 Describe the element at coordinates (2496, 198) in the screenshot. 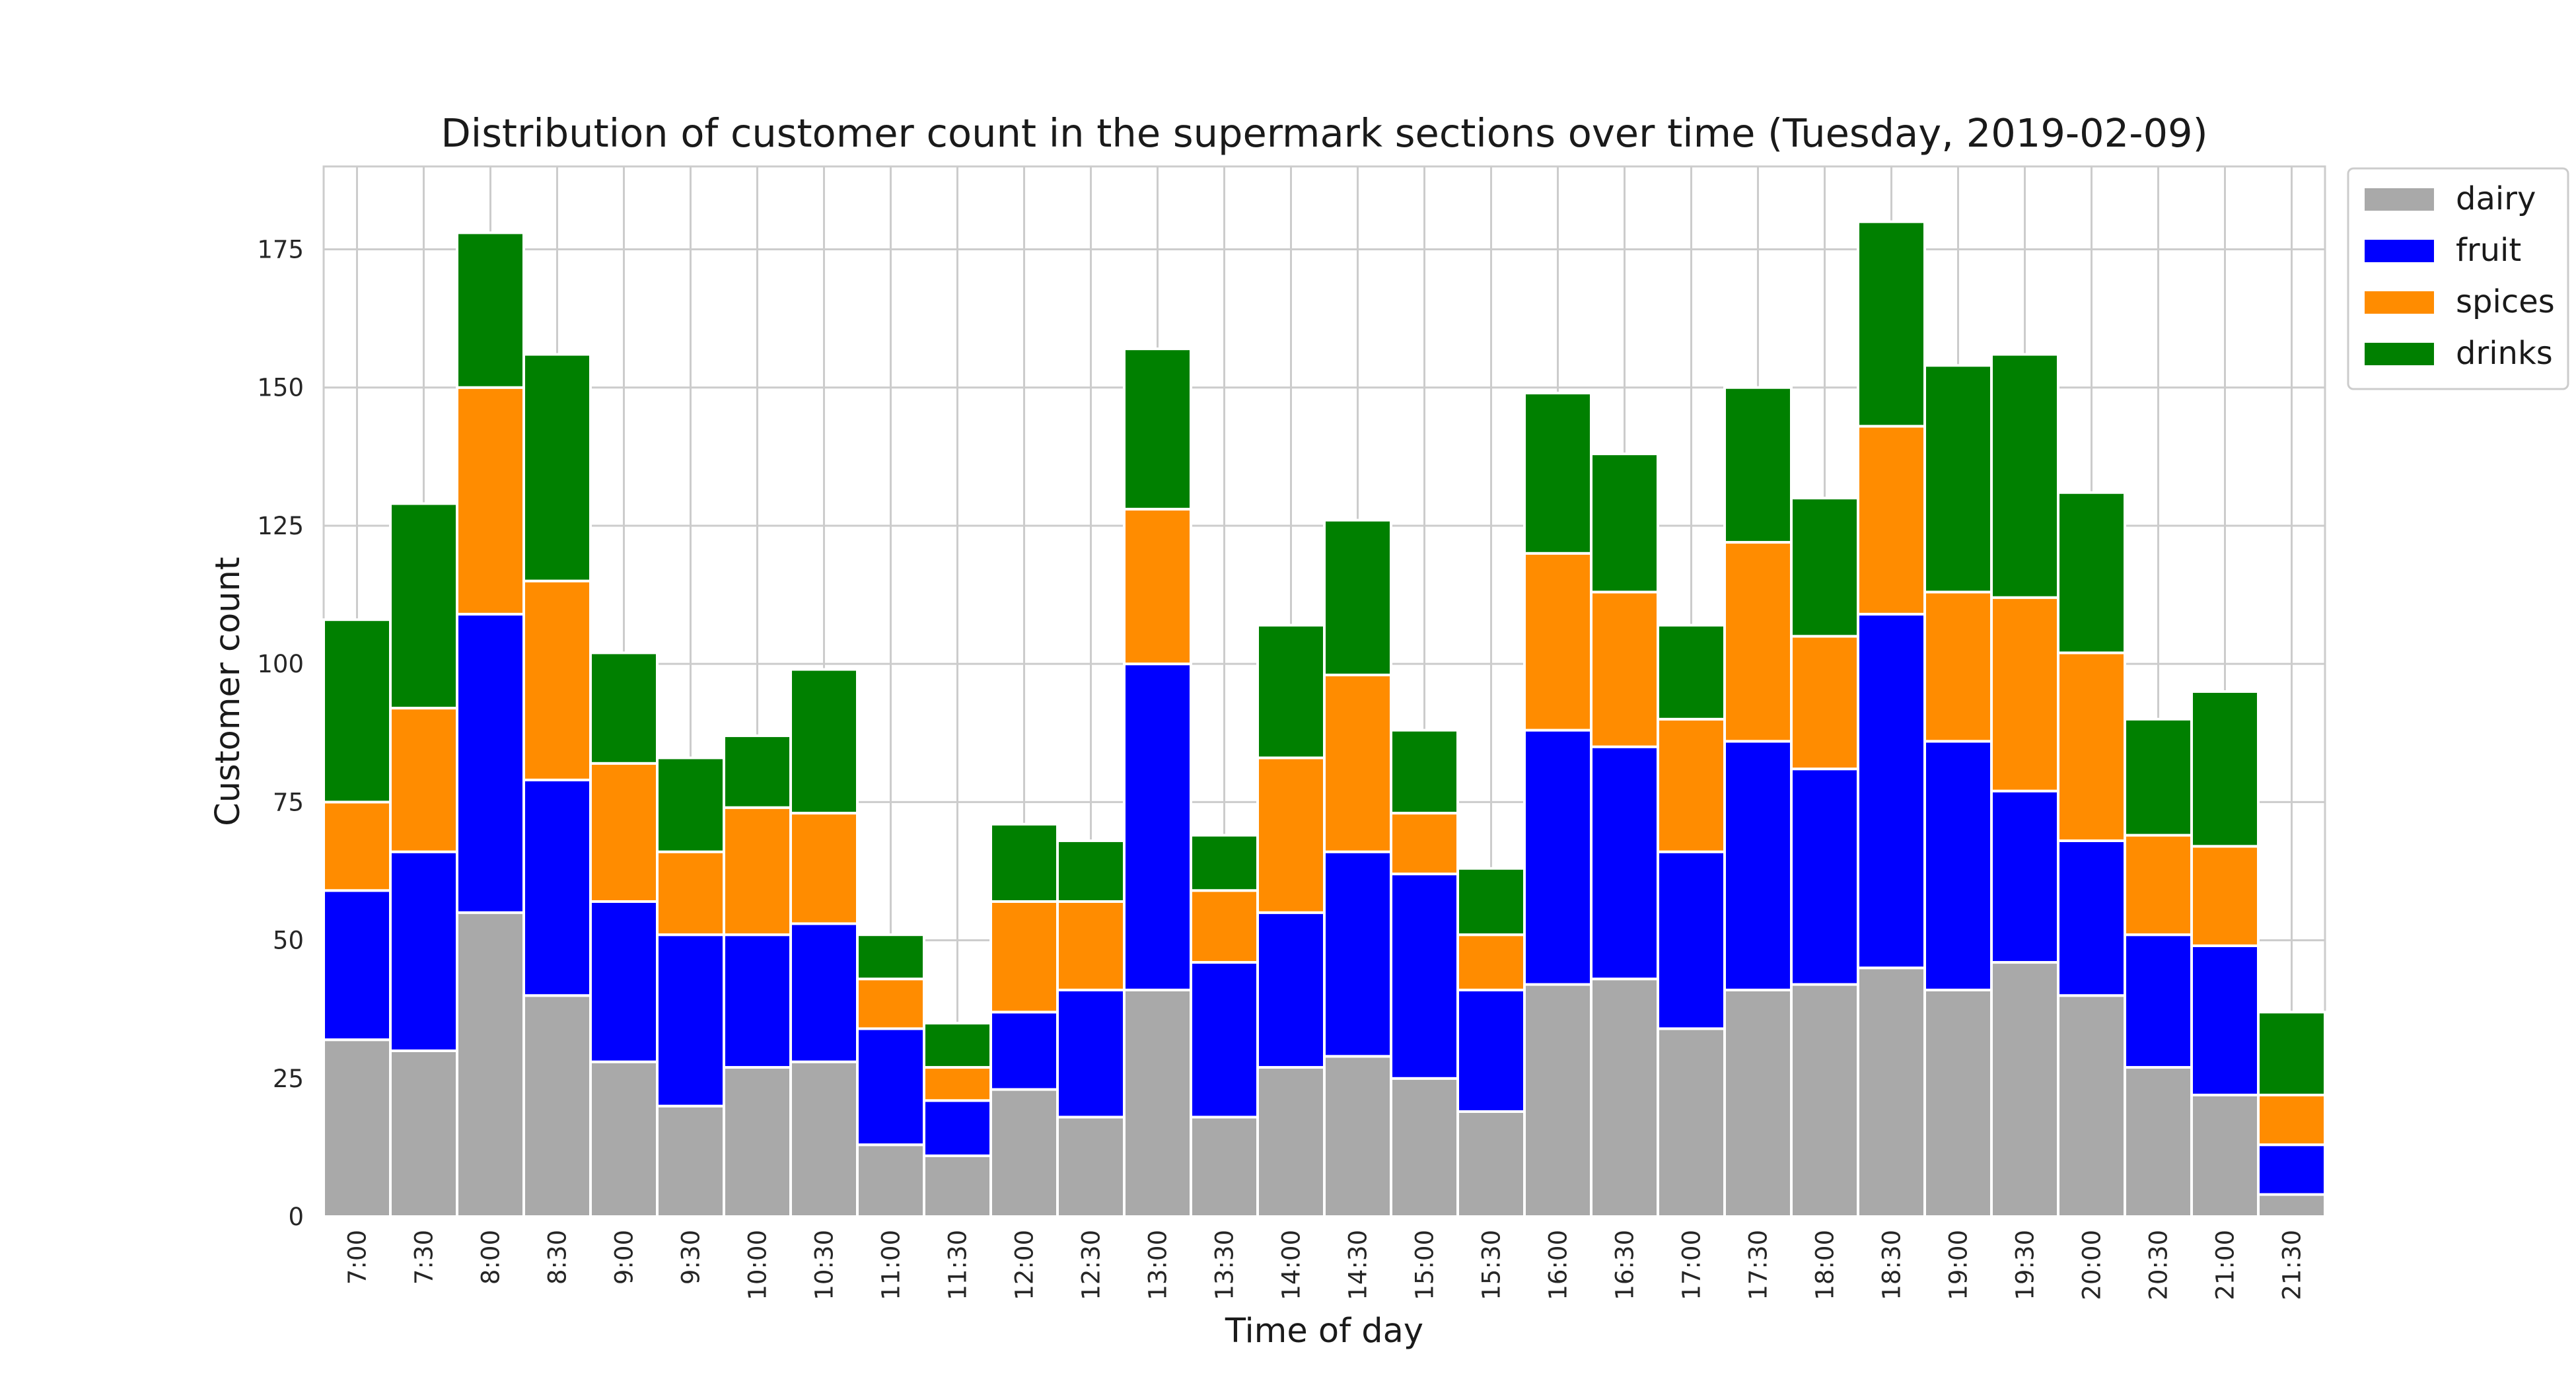

I see `legend-label-dairy: dairy` at that location.